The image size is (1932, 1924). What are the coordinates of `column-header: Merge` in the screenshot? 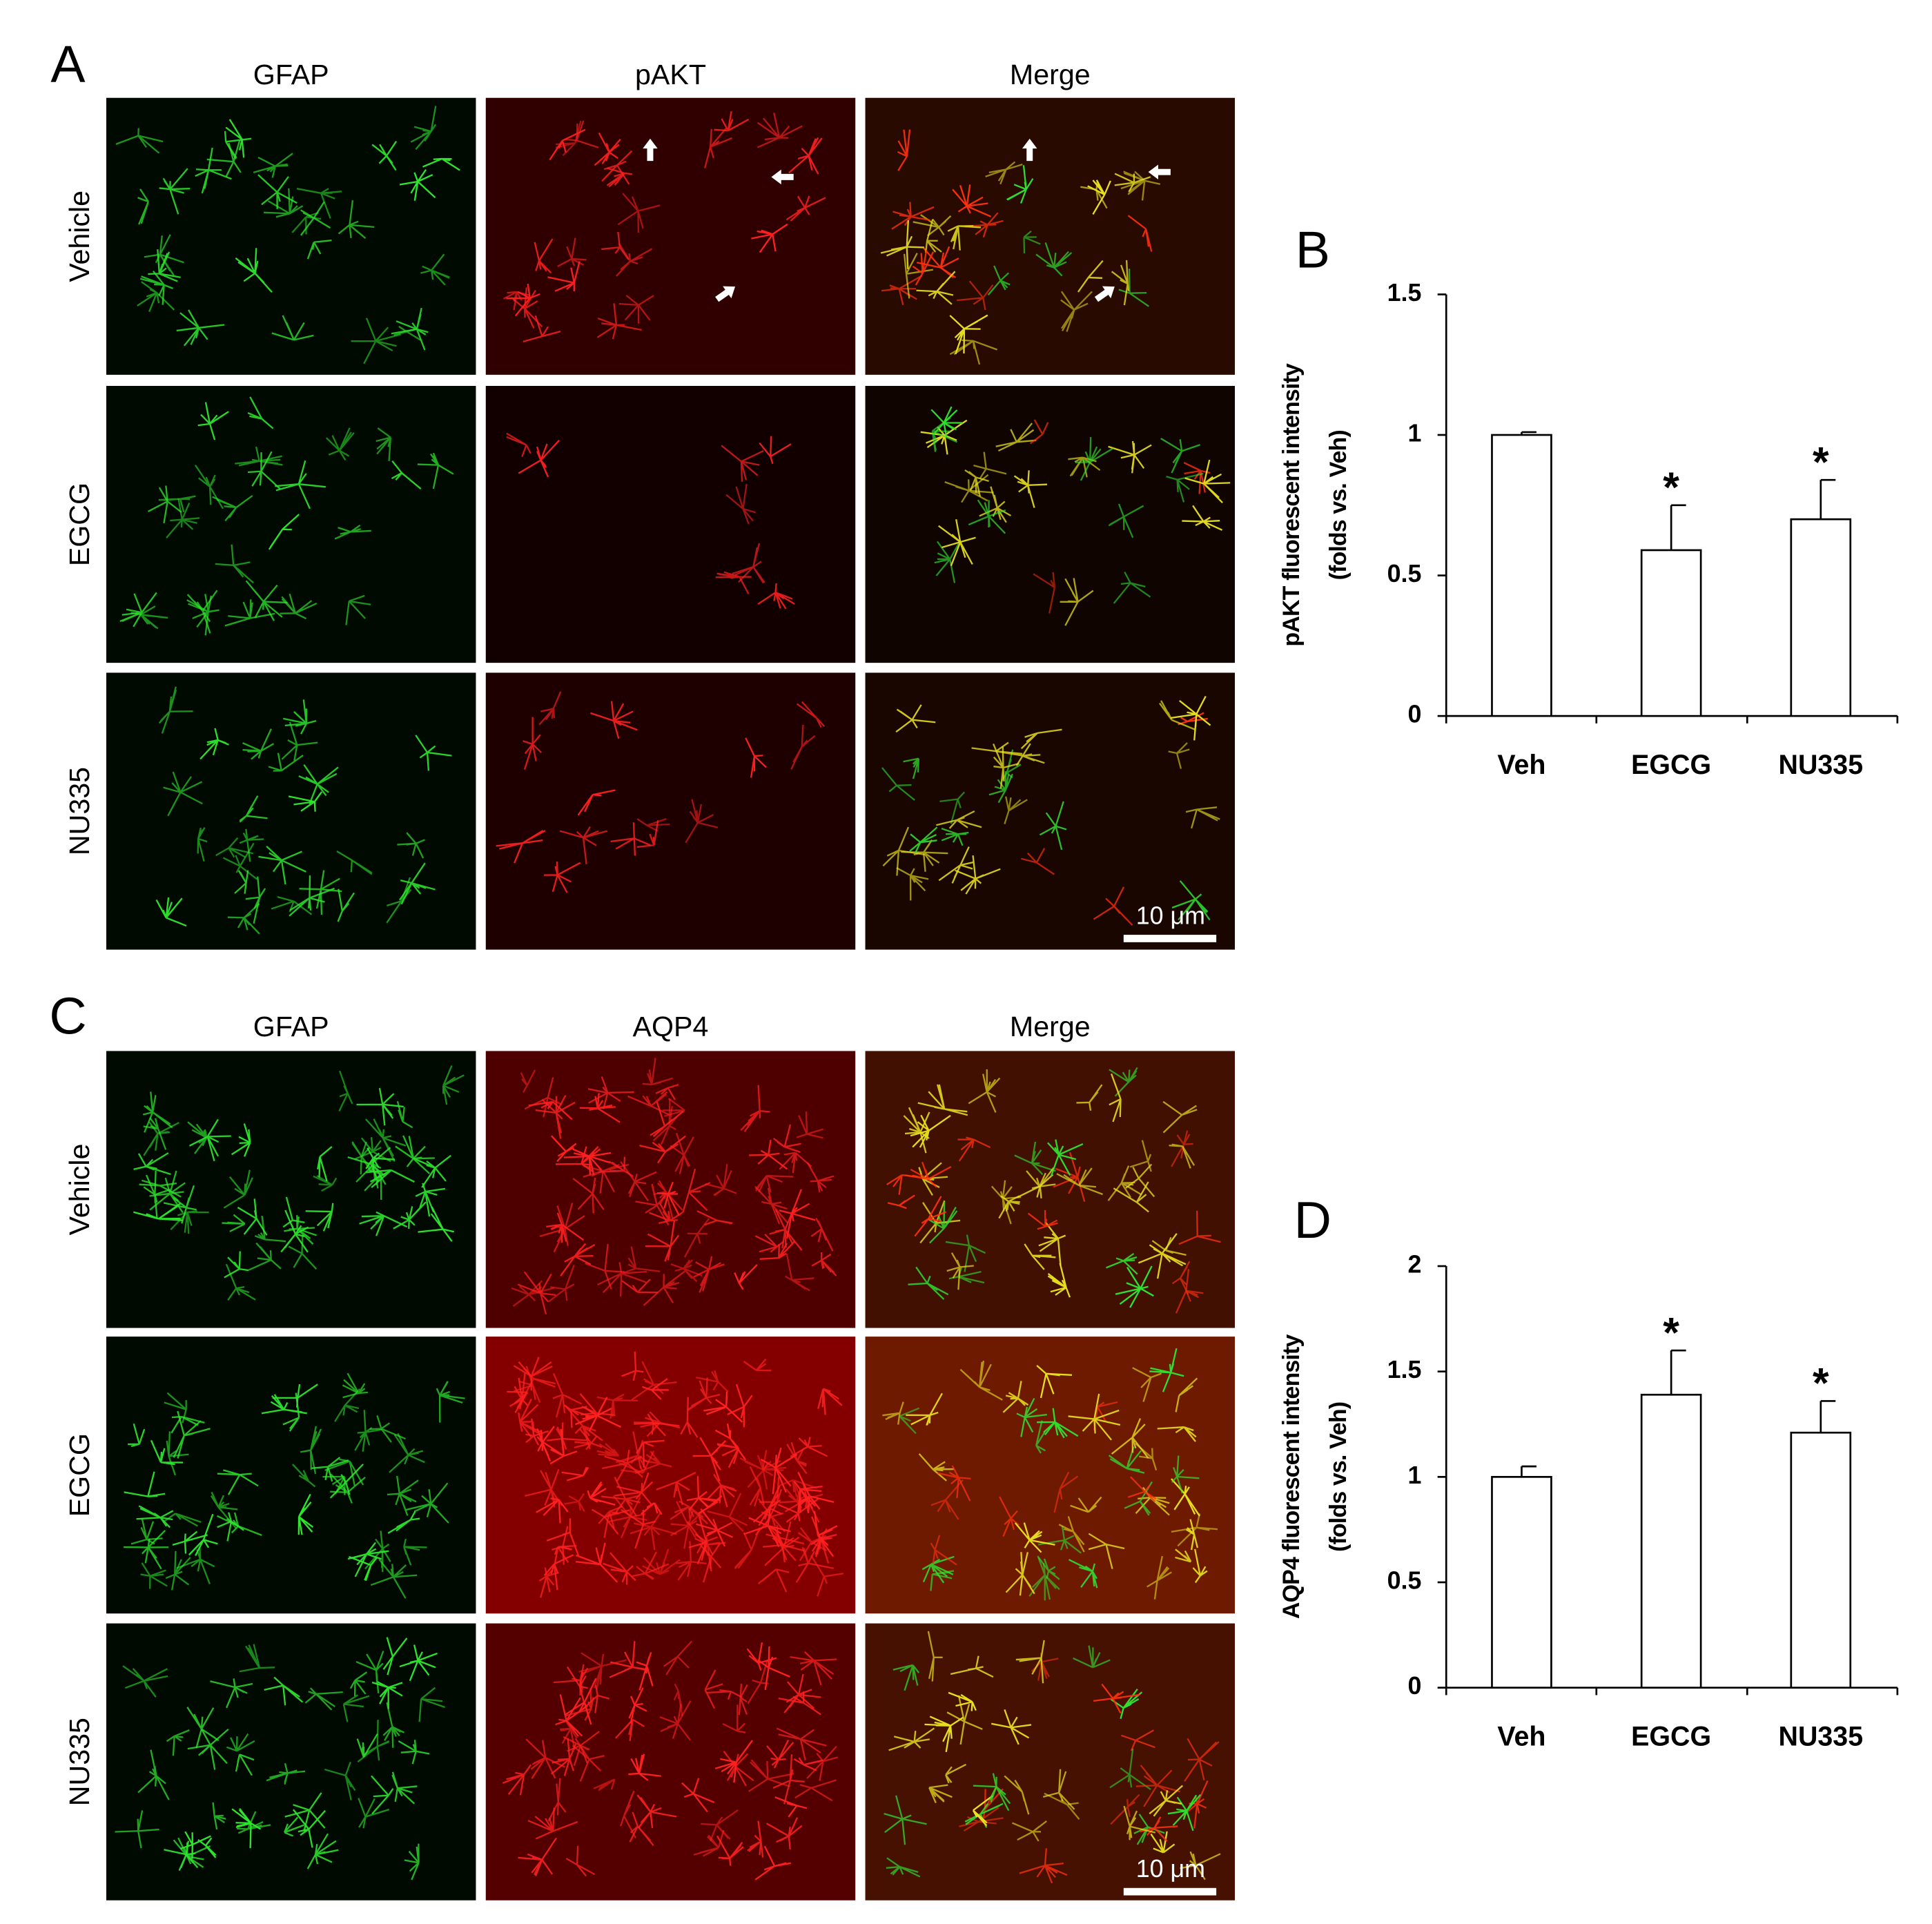 It's located at (1050, 74).